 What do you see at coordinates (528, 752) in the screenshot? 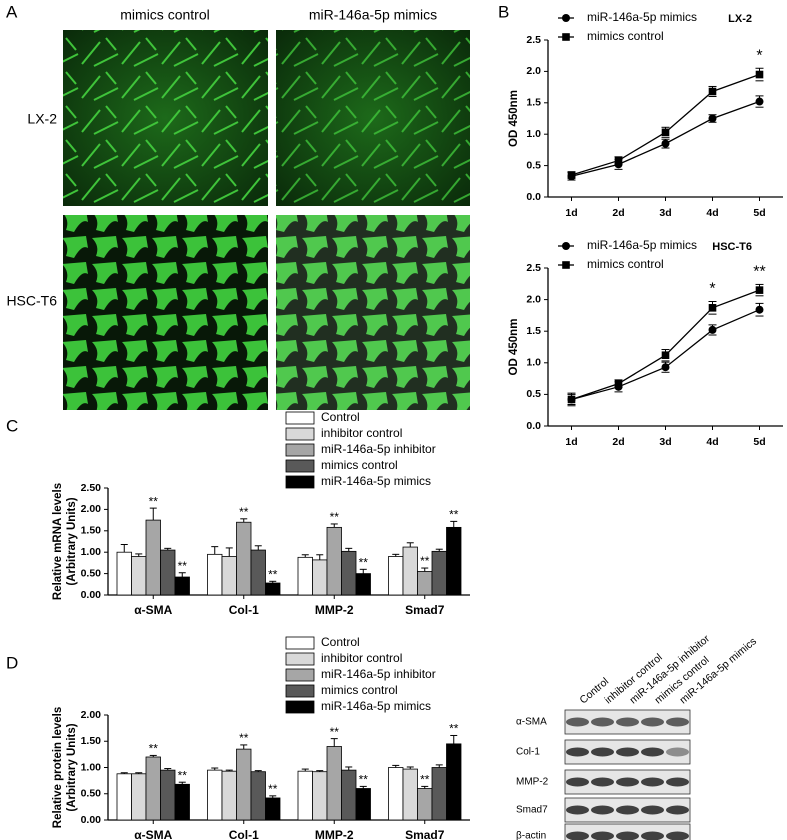
I see `protein-label: Col-1` at bounding box center [528, 752].